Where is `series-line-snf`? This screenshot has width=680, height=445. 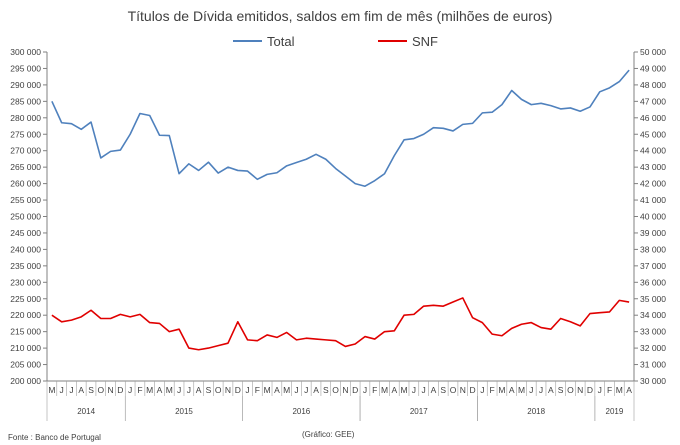 series-line-snf is located at coordinates (340, 324).